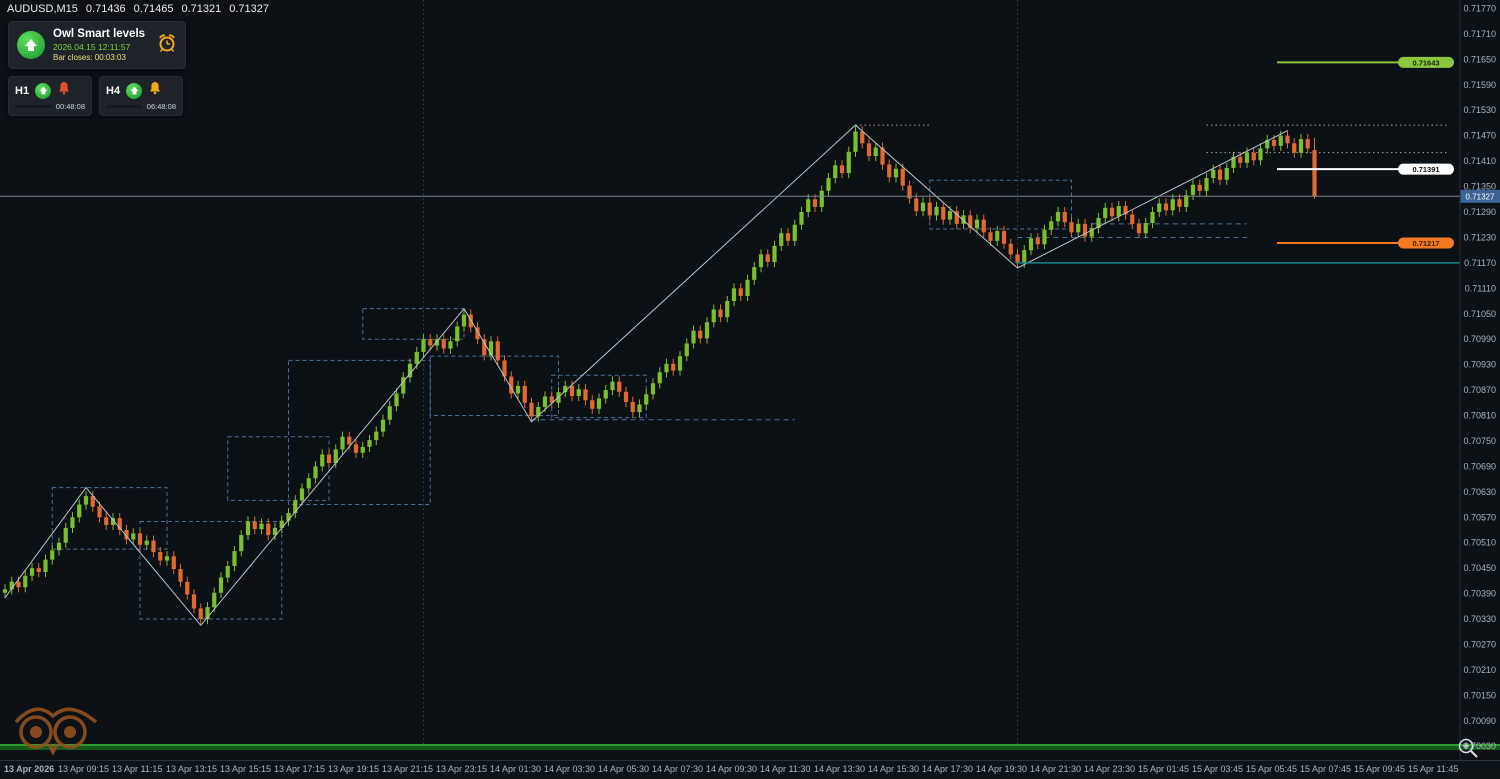 The height and width of the screenshot is (779, 1500). What do you see at coordinates (1479, 644) in the screenshot?
I see `svg-text: 0.70270` at bounding box center [1479, 644].